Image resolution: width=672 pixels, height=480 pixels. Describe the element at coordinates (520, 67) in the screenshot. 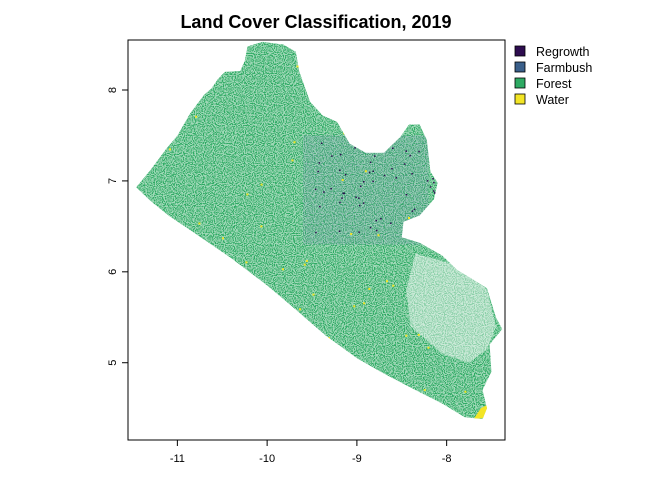

I see `legend-swatch-farmbush` at that location.